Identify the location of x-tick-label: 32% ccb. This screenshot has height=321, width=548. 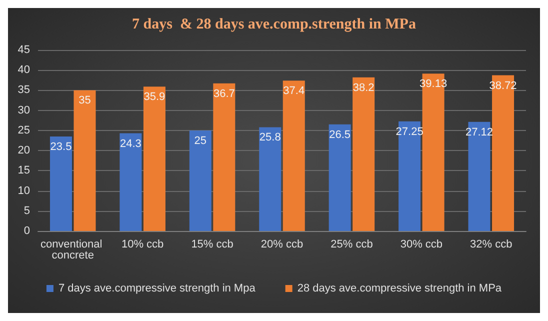
(491, 244).